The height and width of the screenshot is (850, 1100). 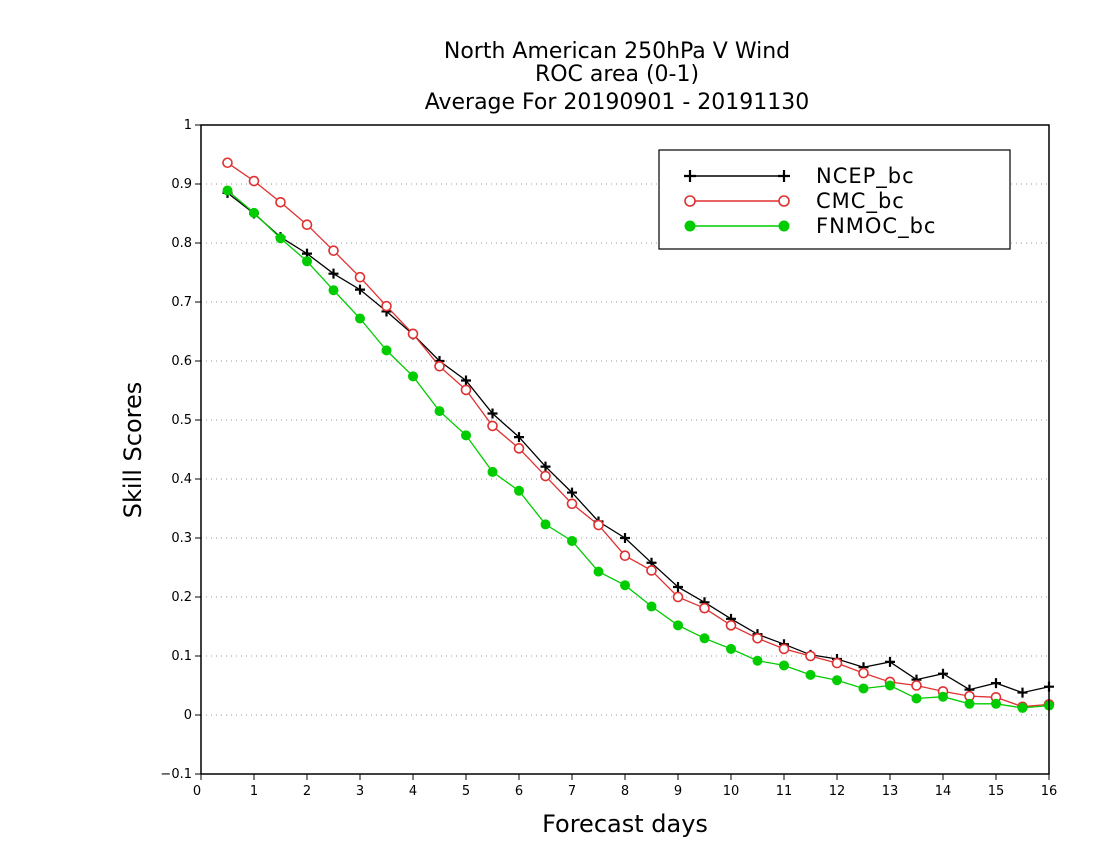 What do you see at coordinates (865, 176) in the screenshot?
I see `legend-label: NCEP_bc` at bounding box center [865, 176].